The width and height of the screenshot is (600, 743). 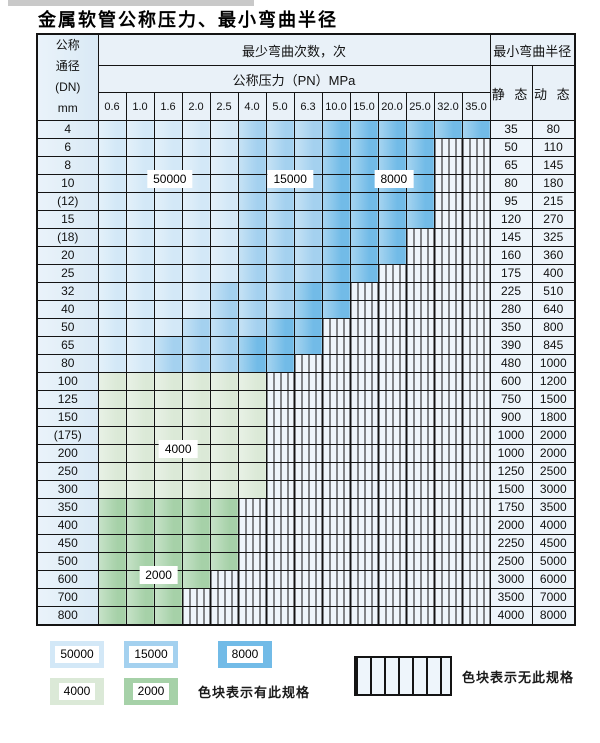 What do you see at coordinates (511, 237) in the screenshot?
I see `static-value-cell: 145` at bounding box center [511, 237].